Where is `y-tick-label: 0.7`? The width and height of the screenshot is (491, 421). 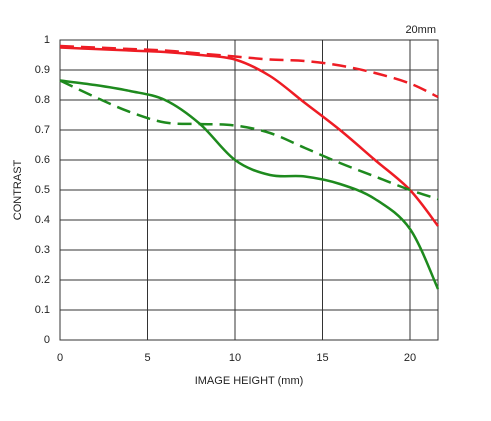
y-tick-label: 0.7 is located at coordinates (42, 130).